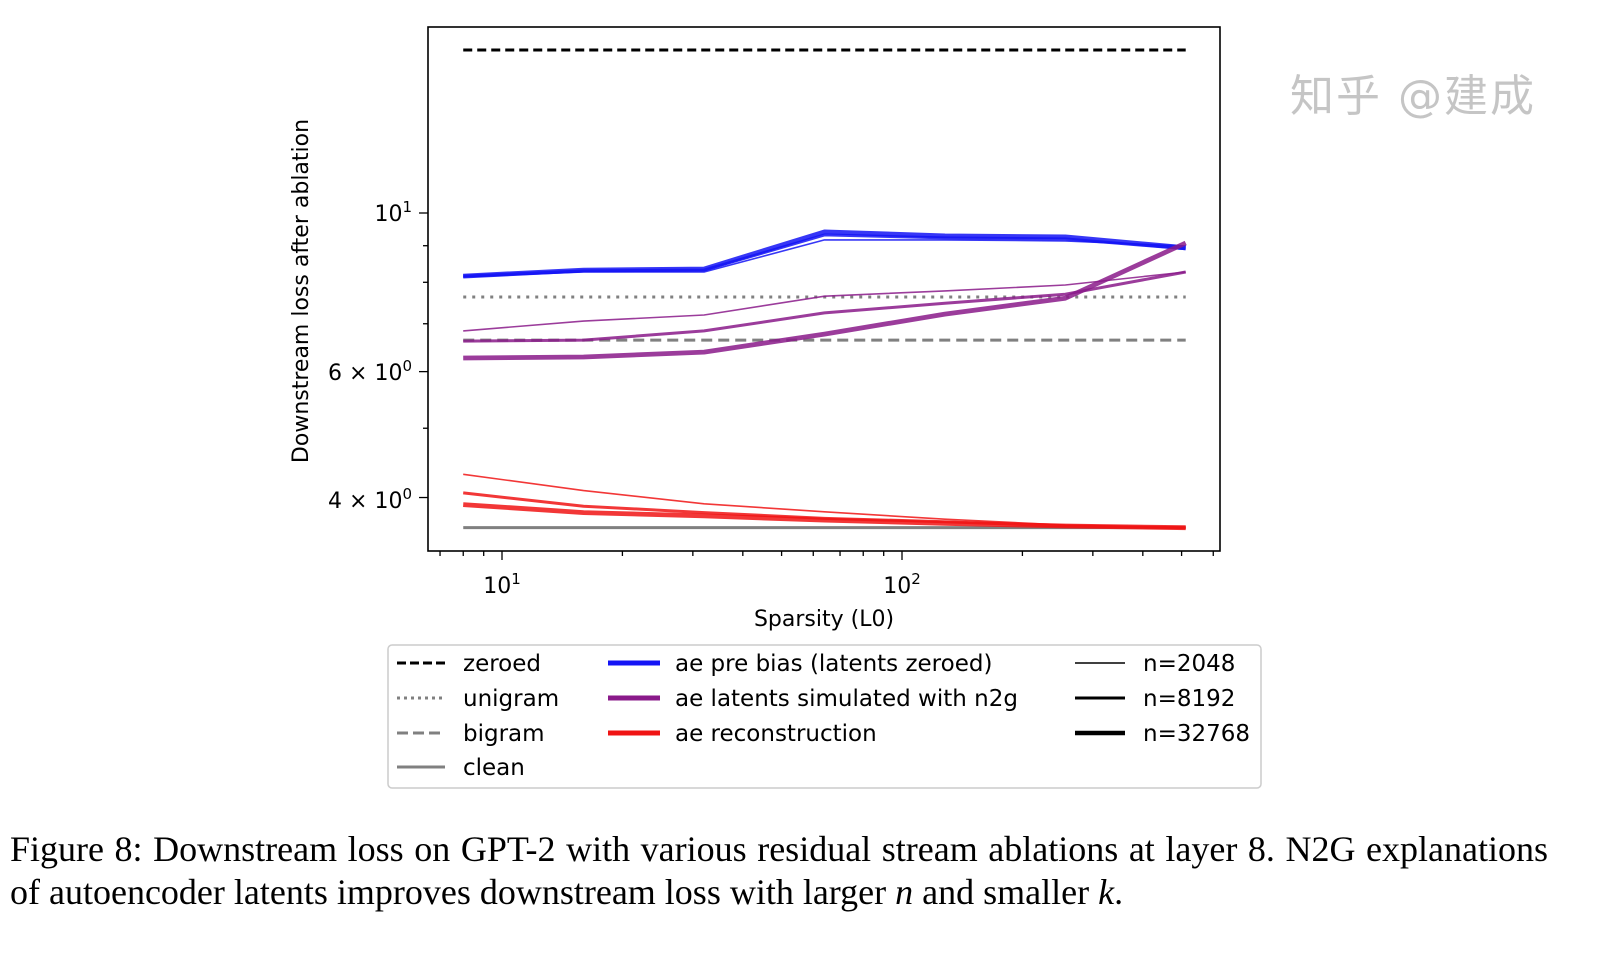 The width and height of the screenshot is (1614, 960). I want to click on x-tick-label-10: 10¹, so click(502, 584).